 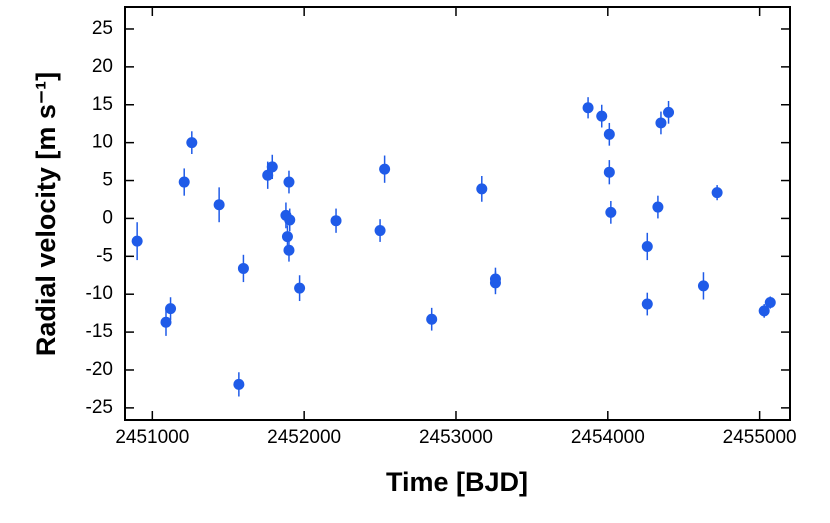 What do you see at coordinates (99, 407) in the screenshot?
I see `y-tick-label: -25` at bounding box center [99, 407].